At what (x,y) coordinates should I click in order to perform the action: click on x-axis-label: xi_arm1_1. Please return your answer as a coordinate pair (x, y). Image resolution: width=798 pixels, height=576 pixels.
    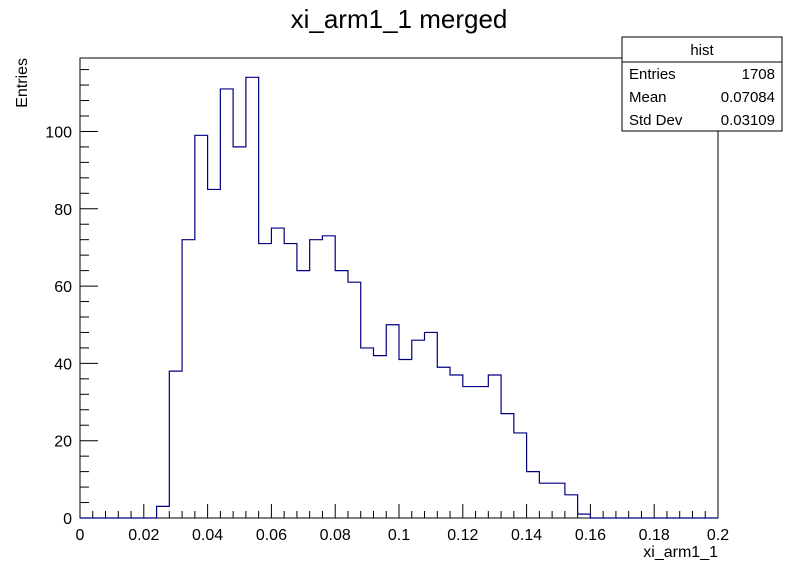
    Looking at the image, I should click on (680, 552).